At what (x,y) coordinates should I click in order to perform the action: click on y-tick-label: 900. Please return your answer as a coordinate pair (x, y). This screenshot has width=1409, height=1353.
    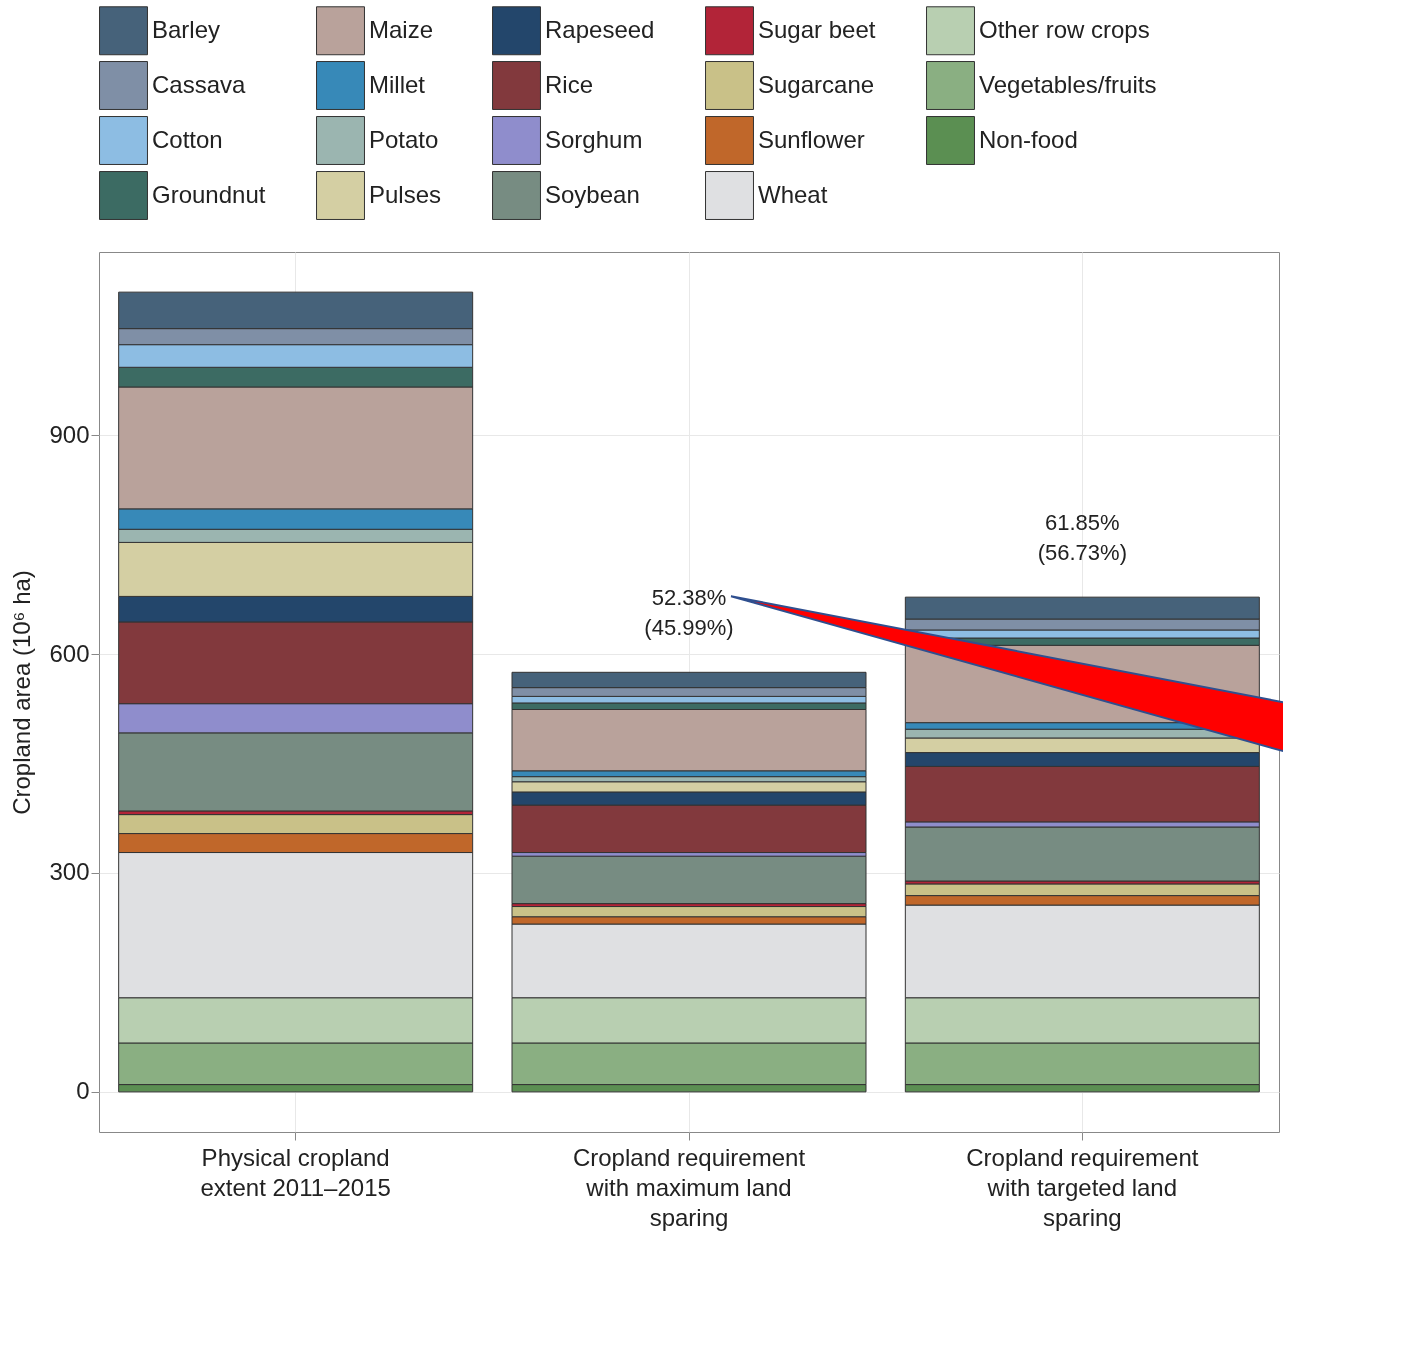
    Looking at the image, I should click on (69, 434).